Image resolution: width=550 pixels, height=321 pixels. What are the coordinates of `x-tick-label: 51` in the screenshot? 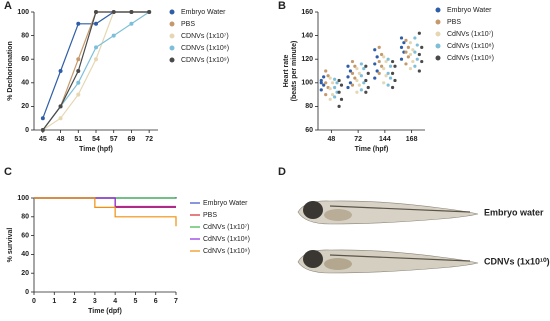 It's located at (78, 139).